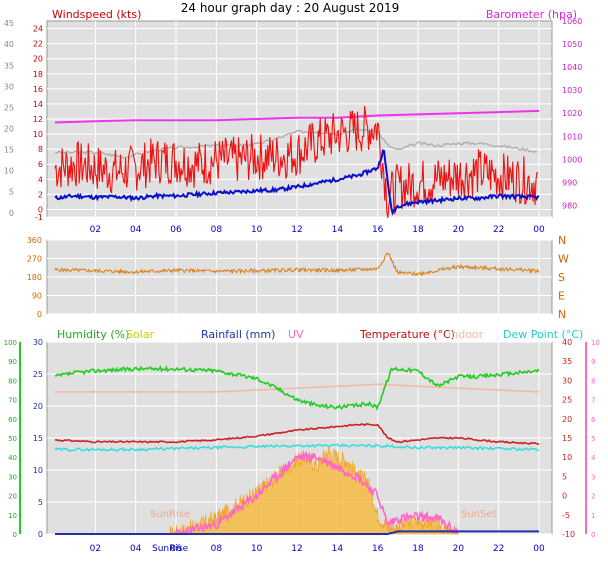  I want to click on legend-indoor: Indoor, so click(466, 334).